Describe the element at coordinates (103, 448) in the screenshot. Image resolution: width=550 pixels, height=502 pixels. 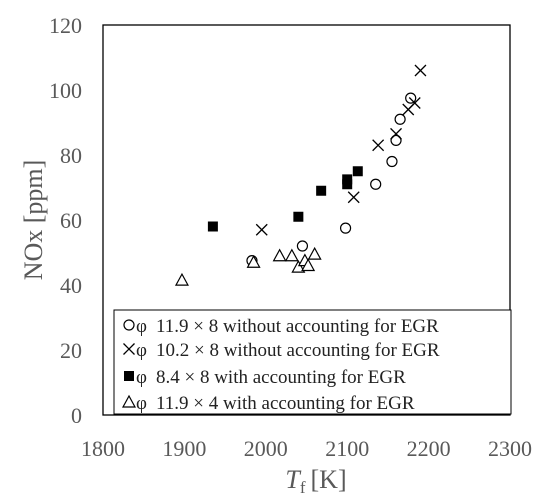
I see `x-tick-label: 1800` at that location.